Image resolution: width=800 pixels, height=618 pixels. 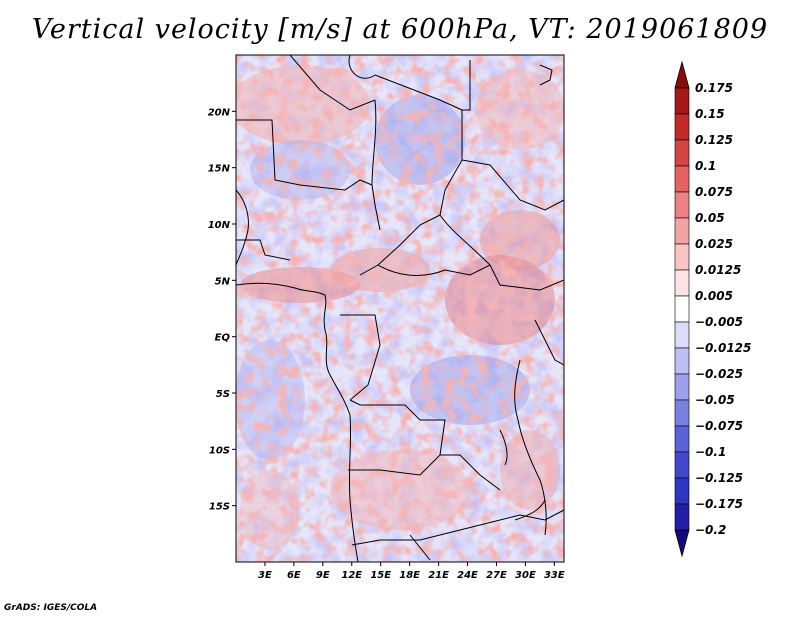 What do you see at coordinates (222, 310) in the screenshot?
I see `latitude-axis: 20N 15N 10N 5N EQ 5S 10S 15S` at bounding box center [222, 310].